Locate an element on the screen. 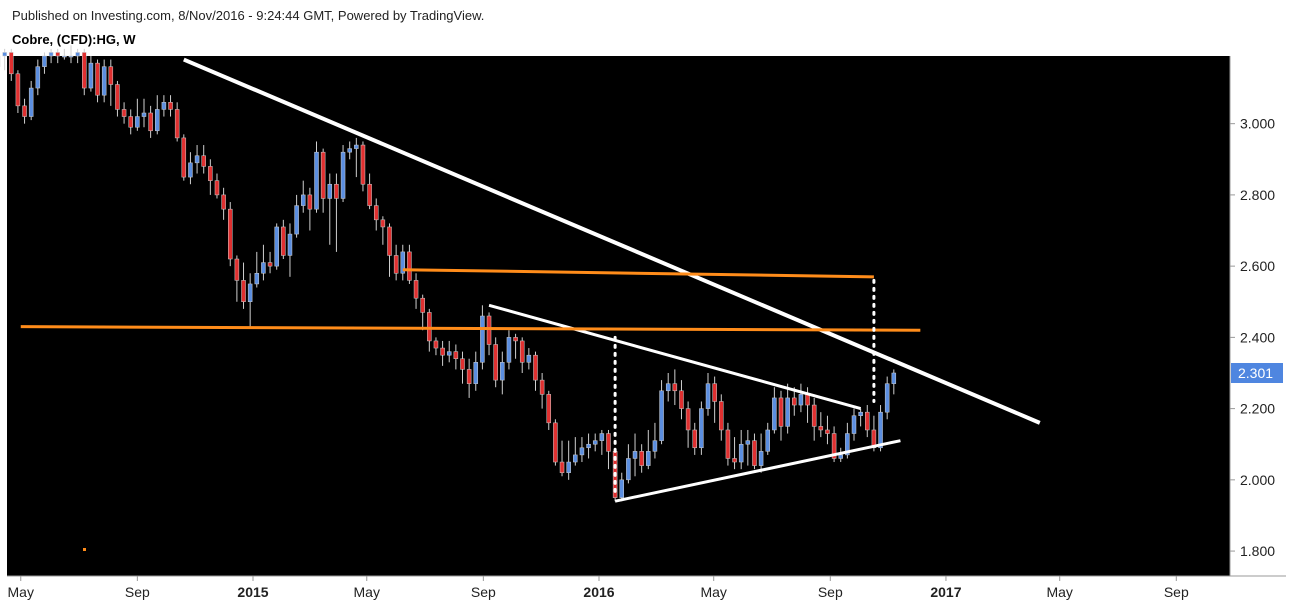  time-tick-label: May is located at coordinates (21, 592).